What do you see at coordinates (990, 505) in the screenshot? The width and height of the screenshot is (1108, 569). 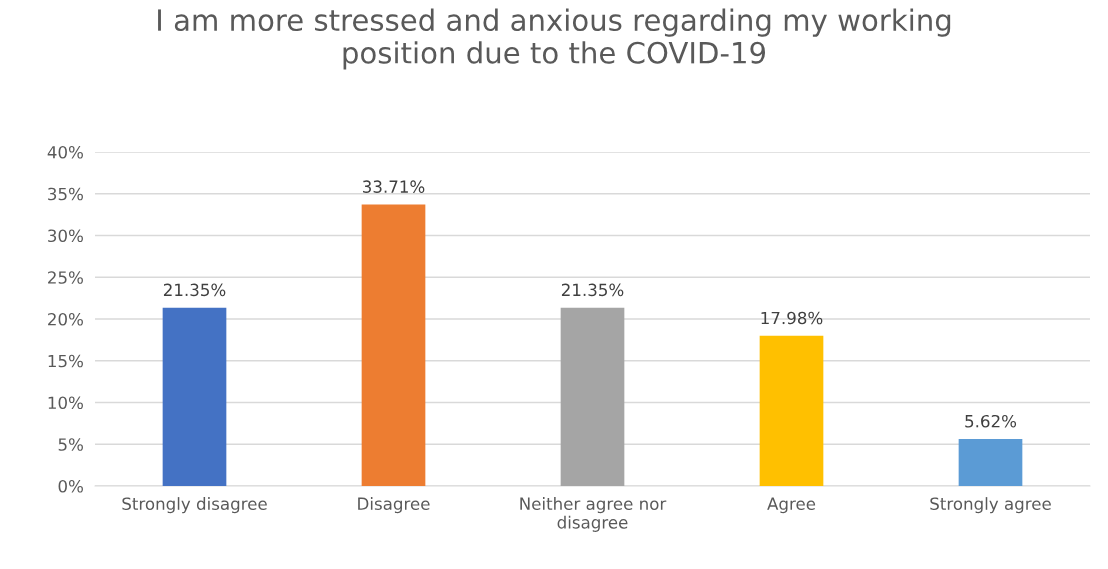 I see `x-tick-label: Strongly agree` at bounding box center [990, 505].